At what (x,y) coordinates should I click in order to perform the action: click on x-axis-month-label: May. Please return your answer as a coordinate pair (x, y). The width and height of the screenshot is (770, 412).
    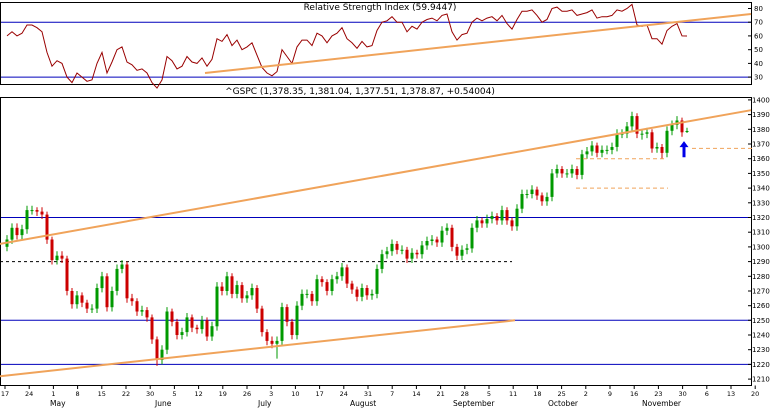
    Looking at the image, I should click on (58, 403).